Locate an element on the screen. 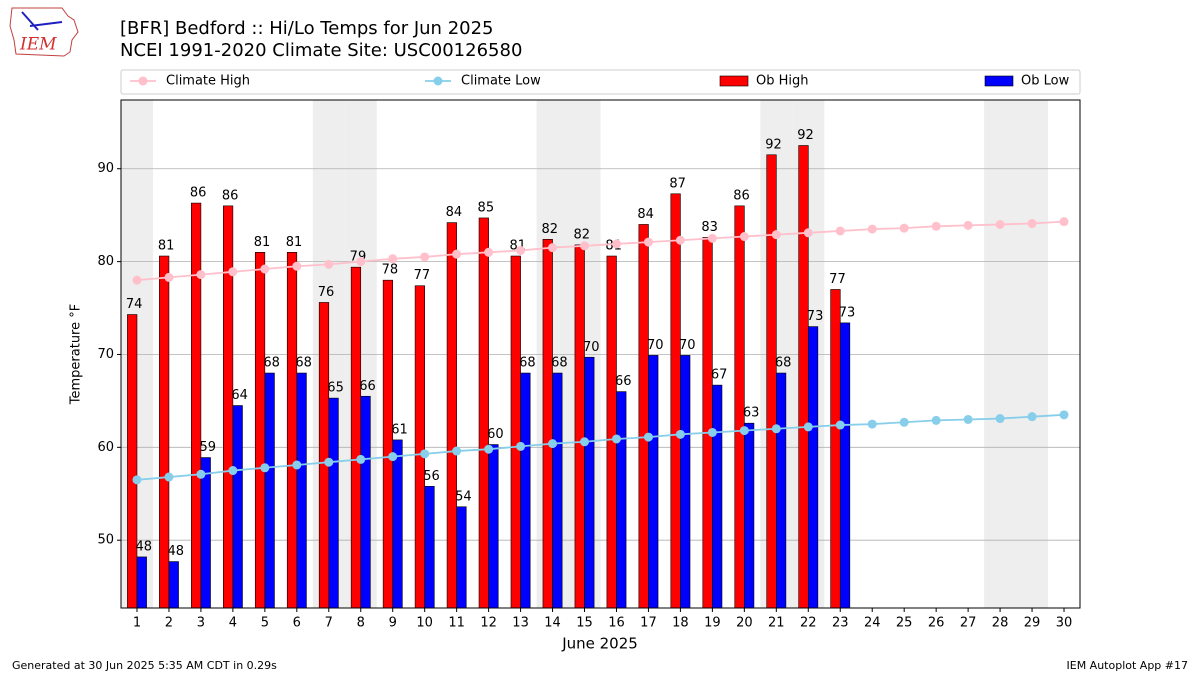 This screenshot has width=1200, height=675. x-tick-label: 10 is located at coordinates (424, 623).